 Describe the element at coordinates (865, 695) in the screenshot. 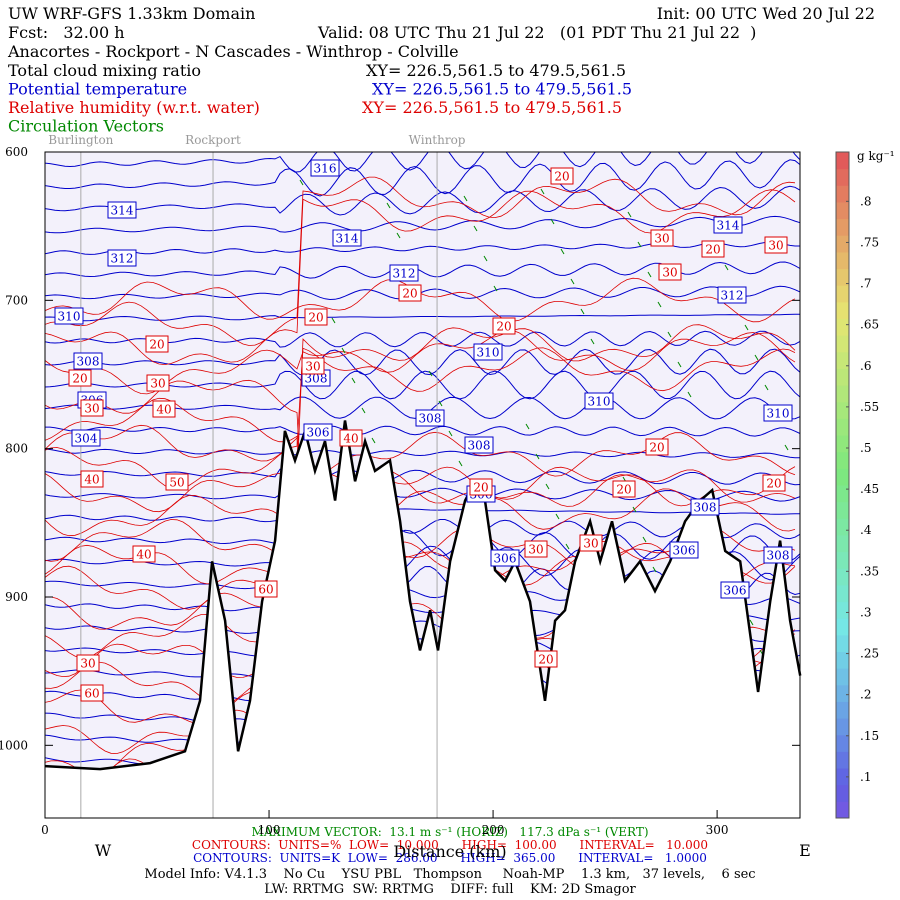

I see `colorbar-label: .2` at that location.